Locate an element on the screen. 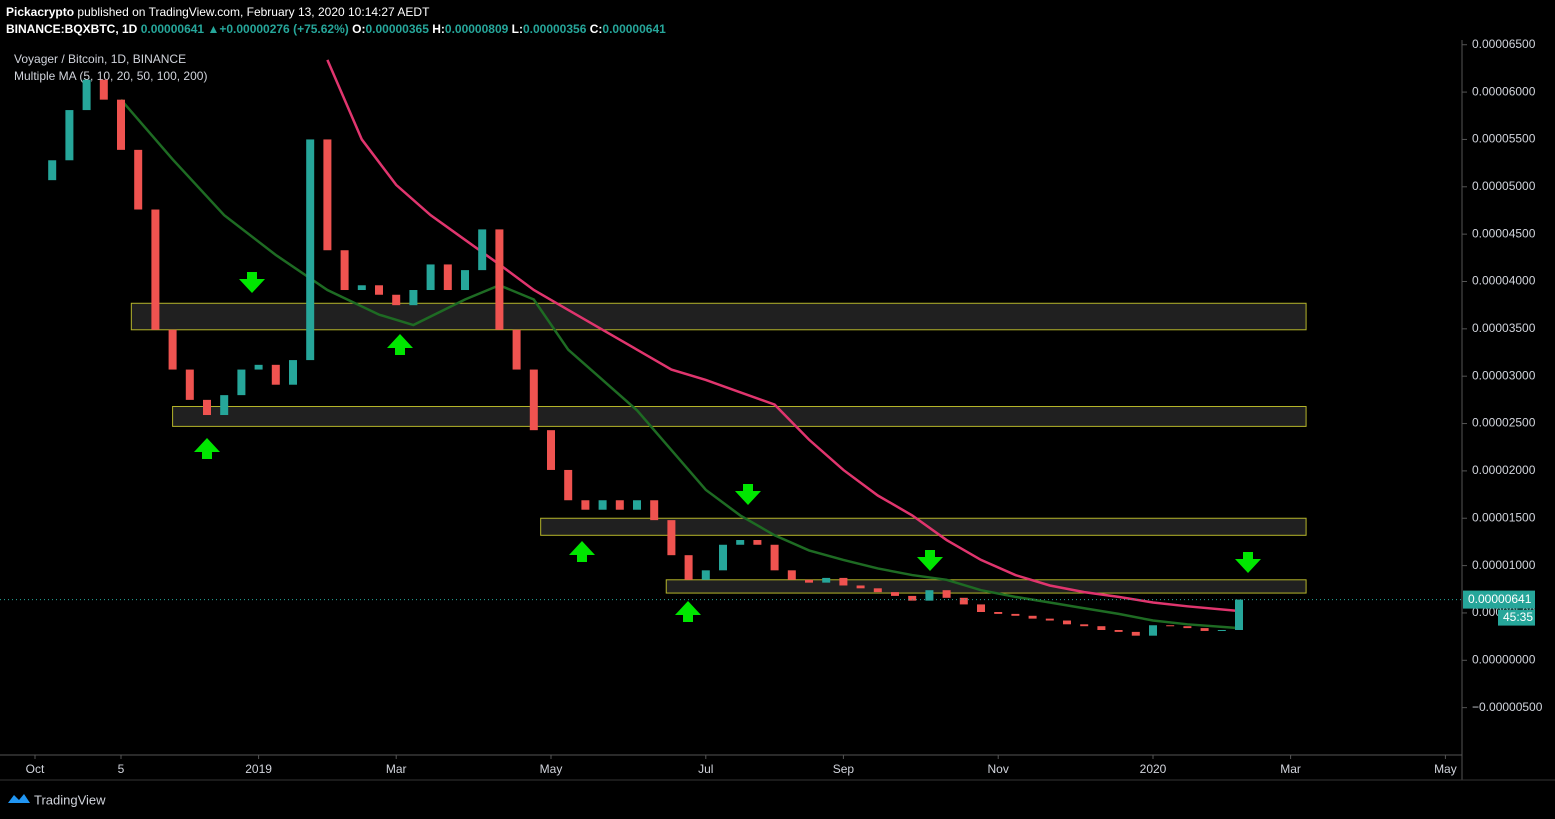  y-tick-label: 0.00004500 is located at coordinates (1504, 233).